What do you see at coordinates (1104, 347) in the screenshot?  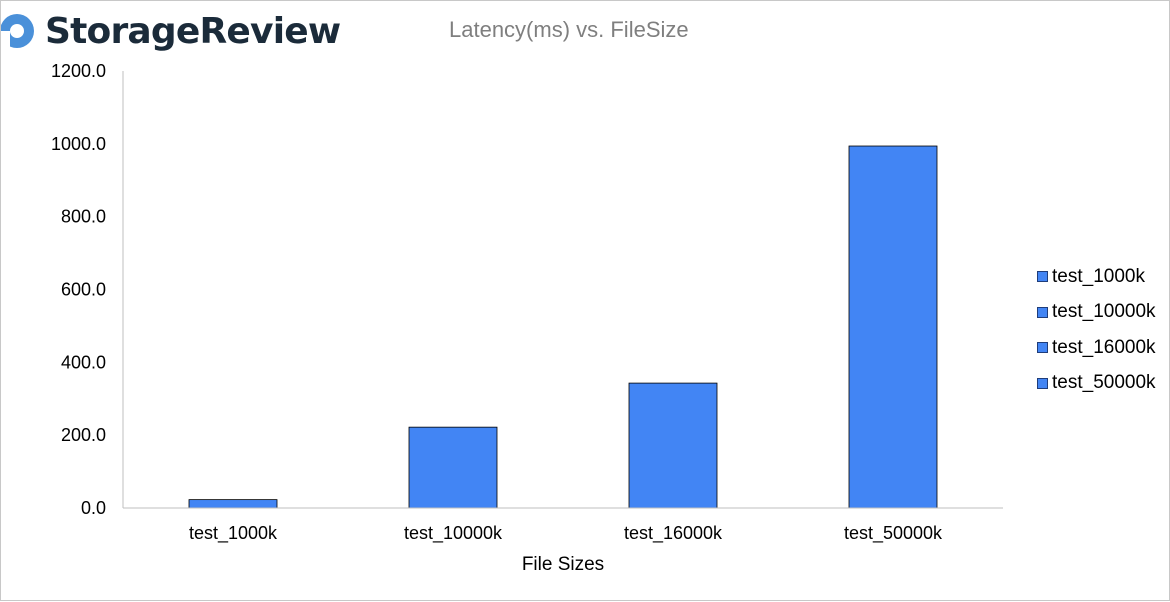 I see `legend-label: test_16000k` at bounding box center [1104, 347].